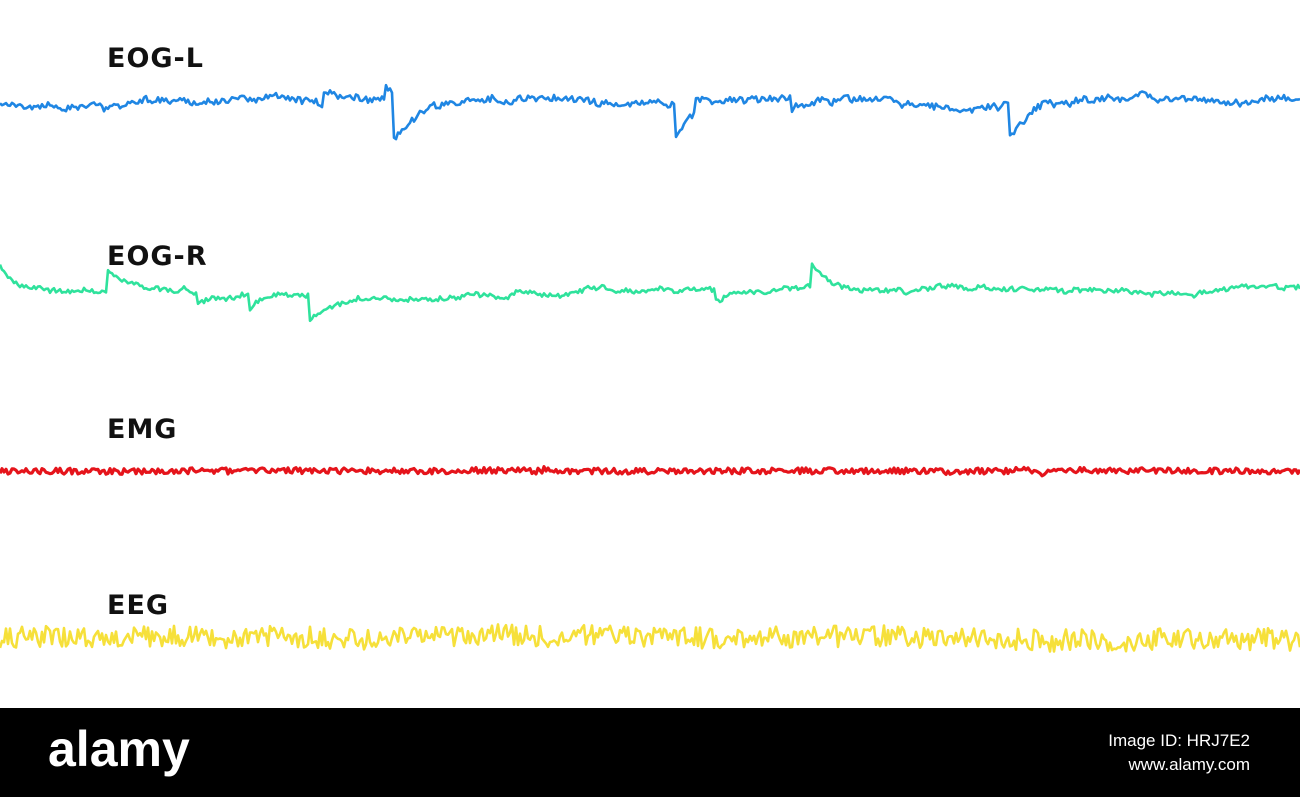 The width and height of the screenshot is (1300, 797). What do you see at coordinates (650, 752) in the screenshot?
I see `footer-bar` at bounding box center [650, 752].